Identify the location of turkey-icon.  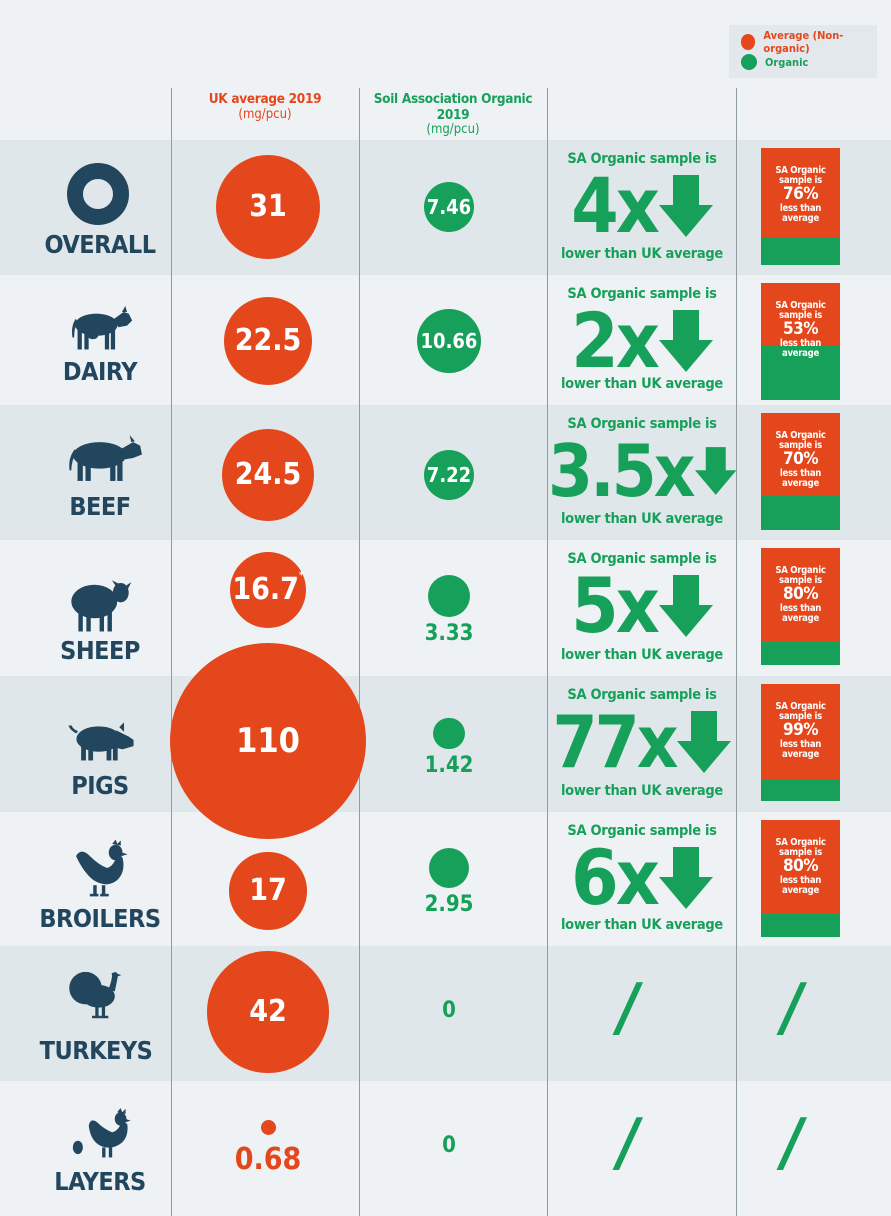
(101, 995).